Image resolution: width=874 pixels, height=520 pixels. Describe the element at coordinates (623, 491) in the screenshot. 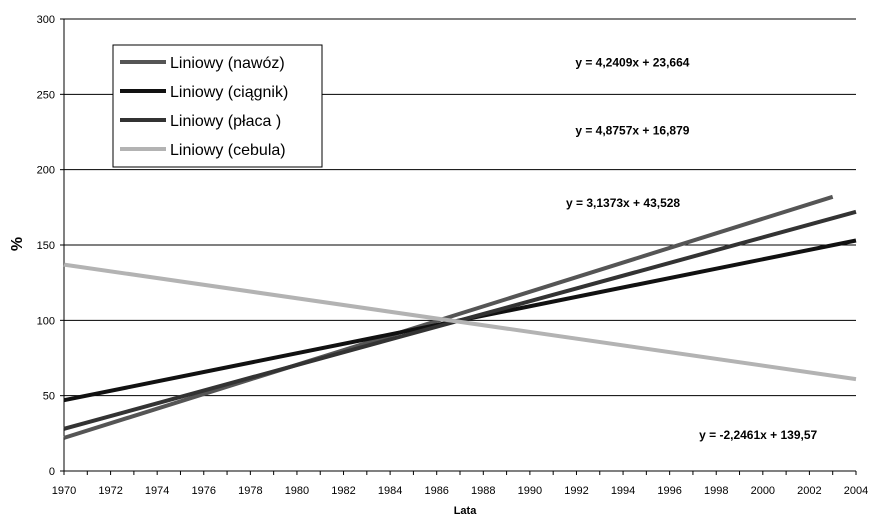

I see `x-tick-label: 1994` at that location.